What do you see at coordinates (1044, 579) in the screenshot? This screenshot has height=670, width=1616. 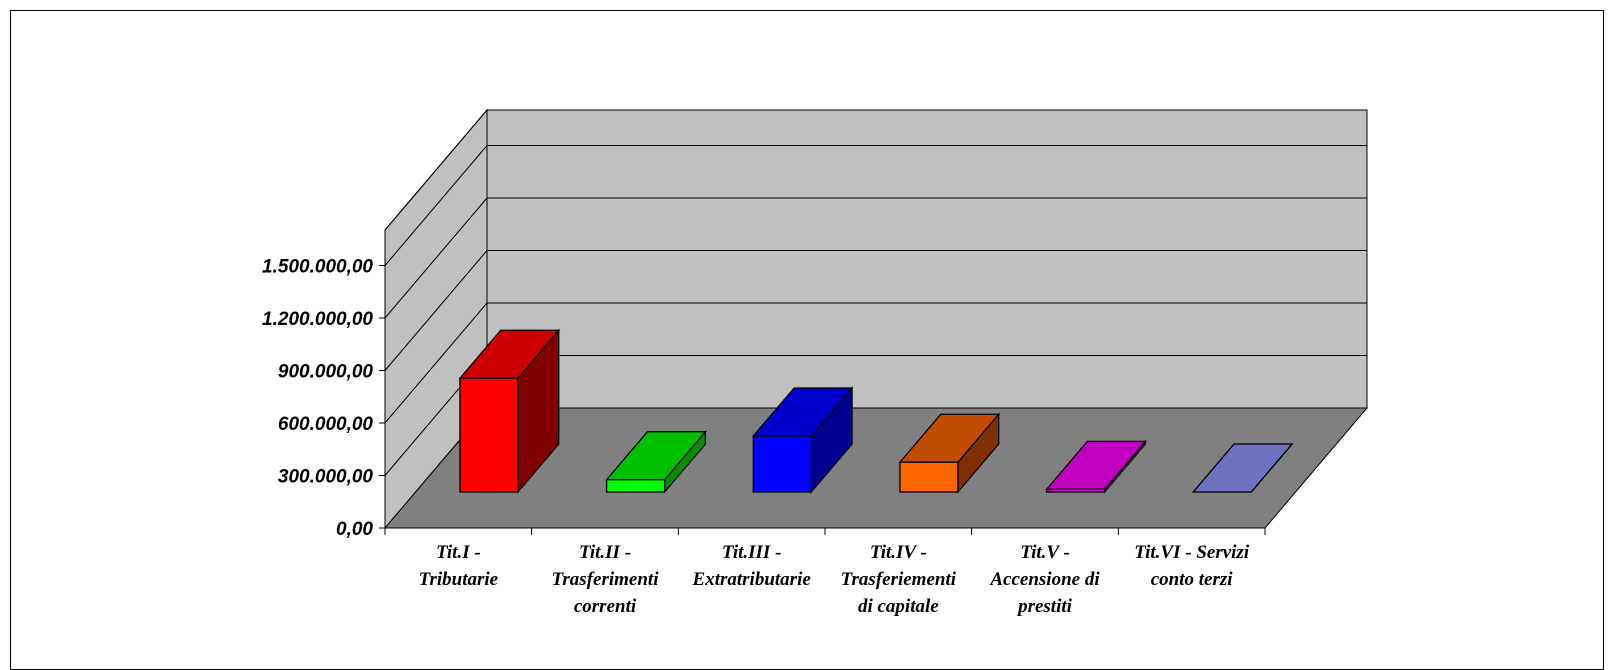 I see `x-tick-label: Tit.V -Accensione di prestiti` at bounding box center [1044, 579].